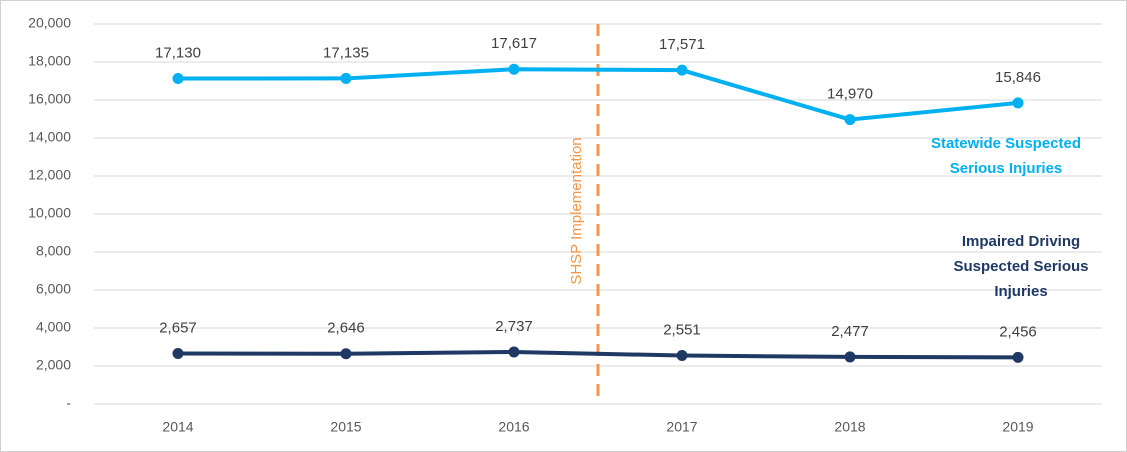 Image resolution: width=1127 pixels, height=452 pixels. What do you see at coordinates (49, 61) in the screenshot?
I see `y-tick-label: 18,000` at bounding box center [49, 61].